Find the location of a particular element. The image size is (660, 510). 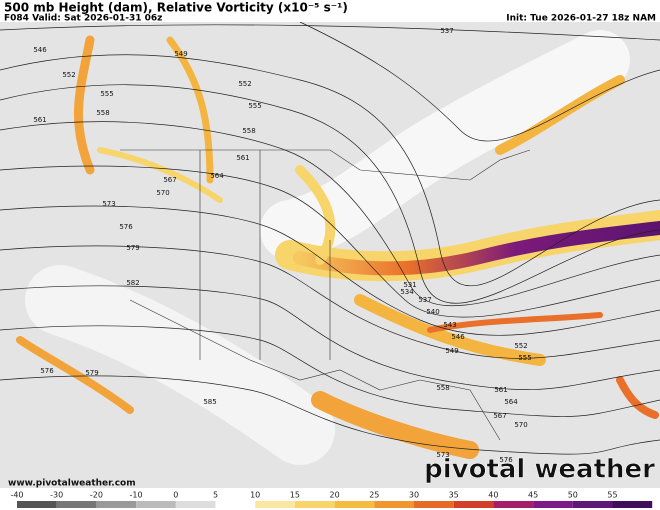

colorbar-tick-label: 50 is located at coordinates (573, 495).